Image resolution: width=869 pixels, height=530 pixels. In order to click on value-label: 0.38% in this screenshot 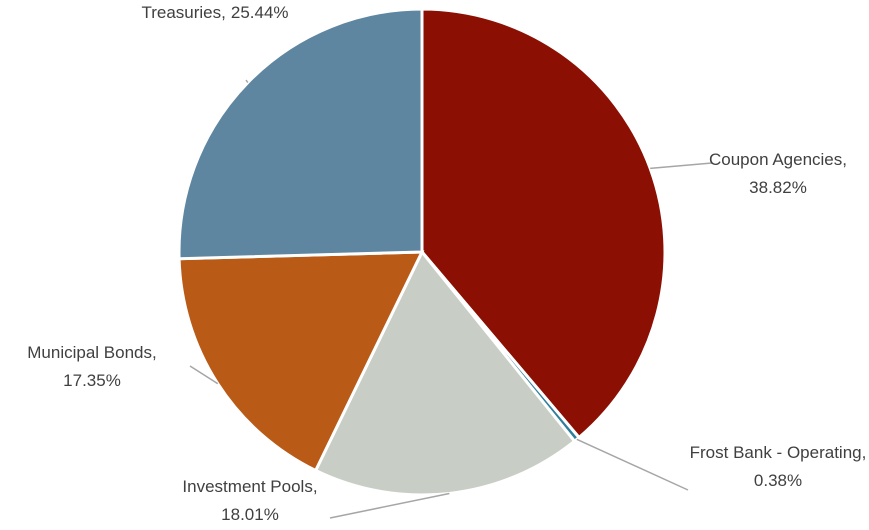, I will do `click(778, 480)`.